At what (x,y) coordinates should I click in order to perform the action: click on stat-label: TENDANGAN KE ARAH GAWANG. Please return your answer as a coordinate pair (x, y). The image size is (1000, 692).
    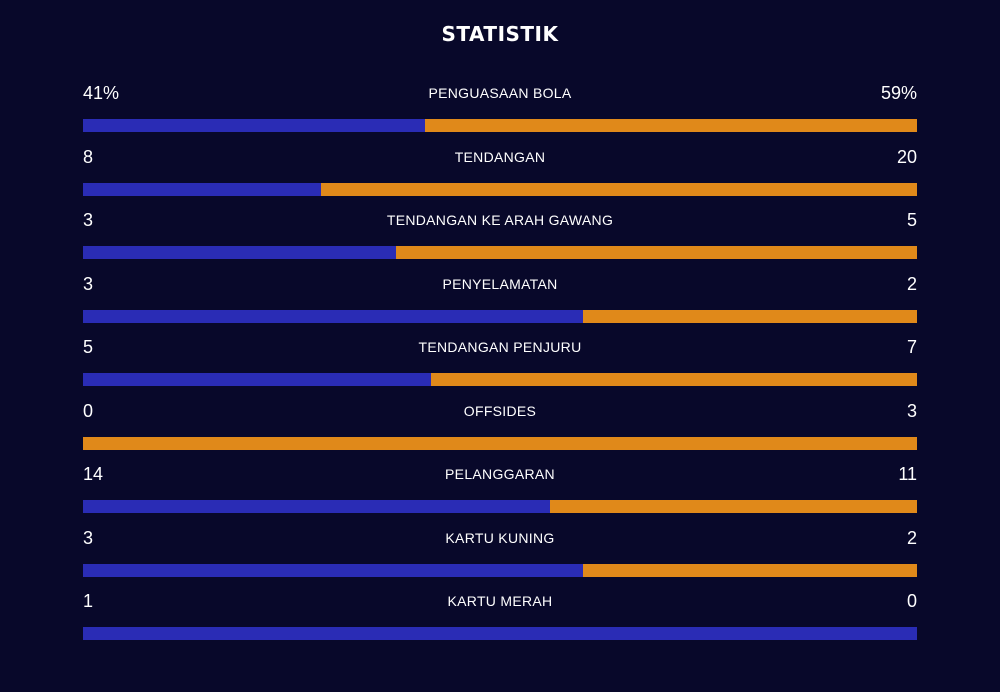
    Looking at the image, I should click on (500, 220).